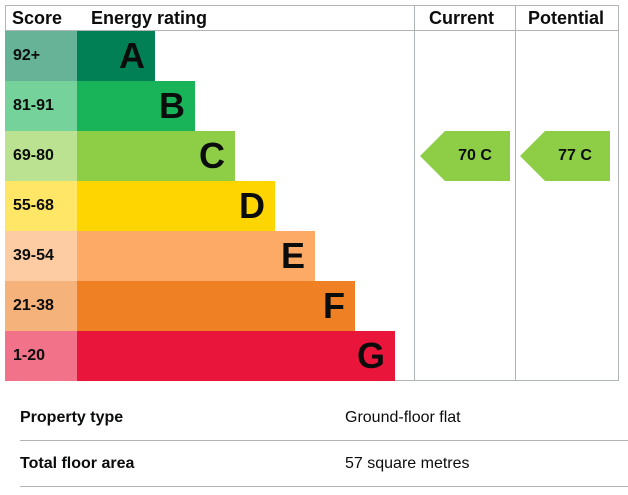 The image size is (628, 495). I want to click on band-letter: F, so click(334, 305).